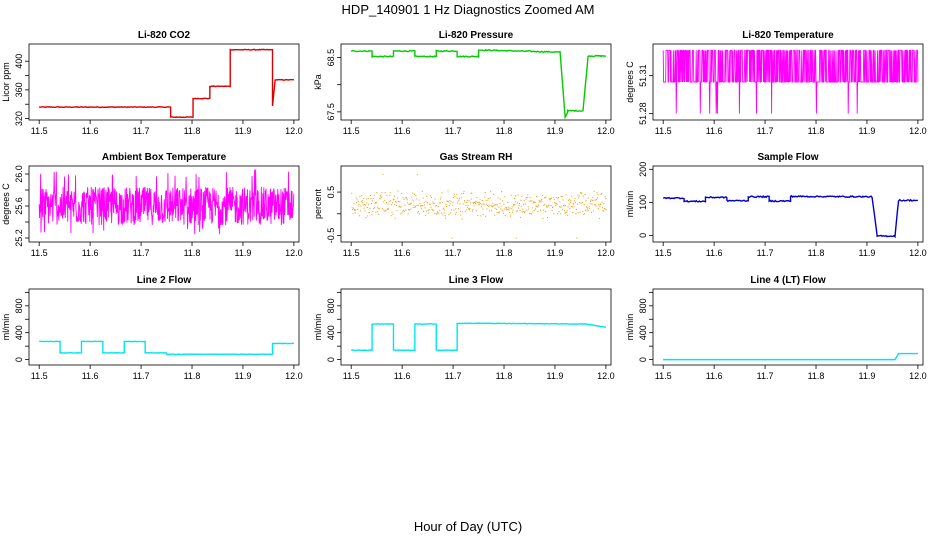 Image resolution: width=936 pixels, height=540 pixels. What do you see at coordinates (19, 359) in the screenshot?
I see `y-tick-label: 0` at bounding box center [19, 359].